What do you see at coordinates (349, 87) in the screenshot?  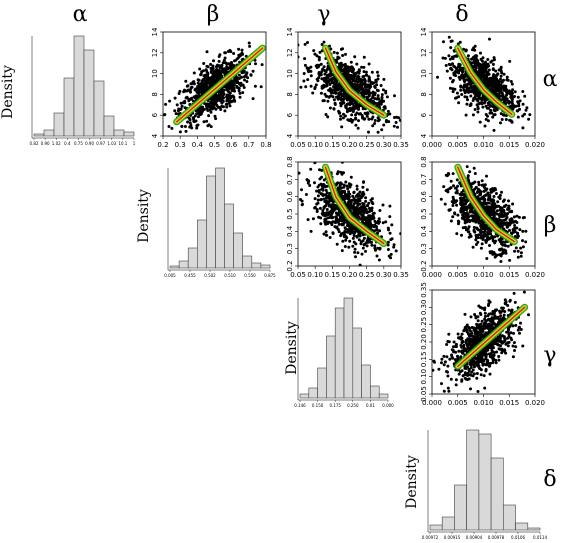 I see `points-layer` at bounding box center [349, 87].